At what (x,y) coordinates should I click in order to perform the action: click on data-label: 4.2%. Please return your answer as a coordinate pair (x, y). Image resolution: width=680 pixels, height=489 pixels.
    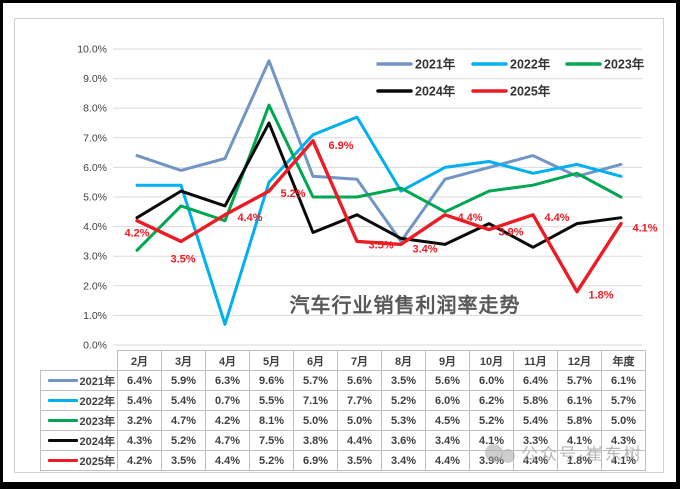
    Looking at the image, I should click on (136, 234).